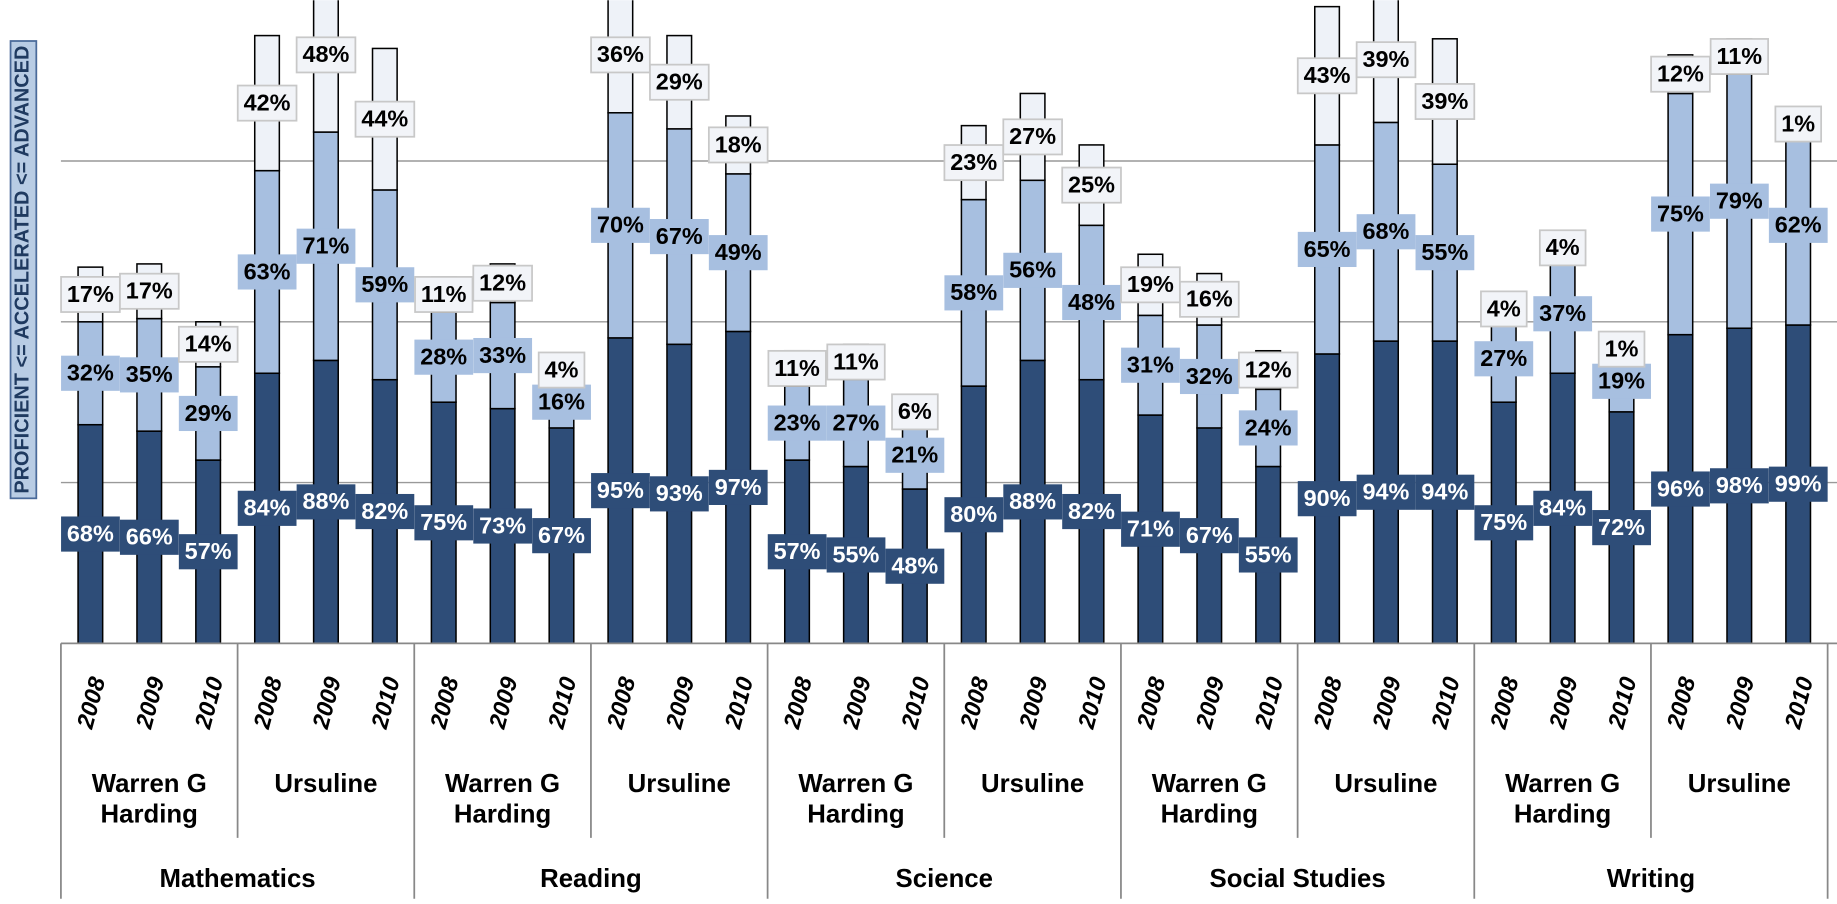 Image resolution: width=1837 pixels, height=904 pixels. I want to click on value-label: 84%, so click(267, 508).